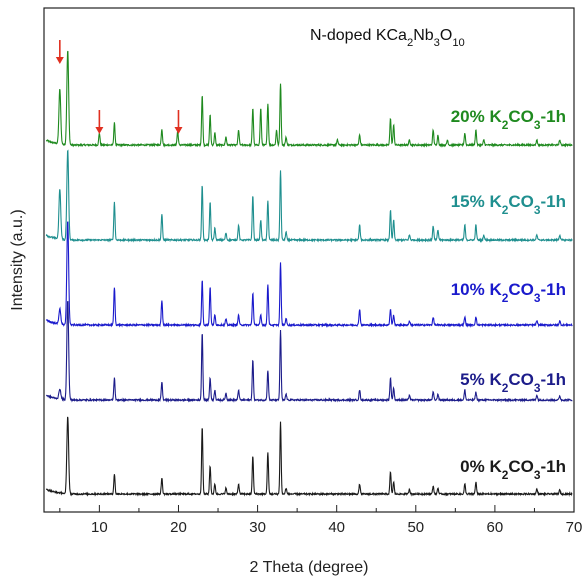 This screenshot has height=586, width=587. I want to click on y-axis-title: Intensity (a.u.), so click(17, 259).